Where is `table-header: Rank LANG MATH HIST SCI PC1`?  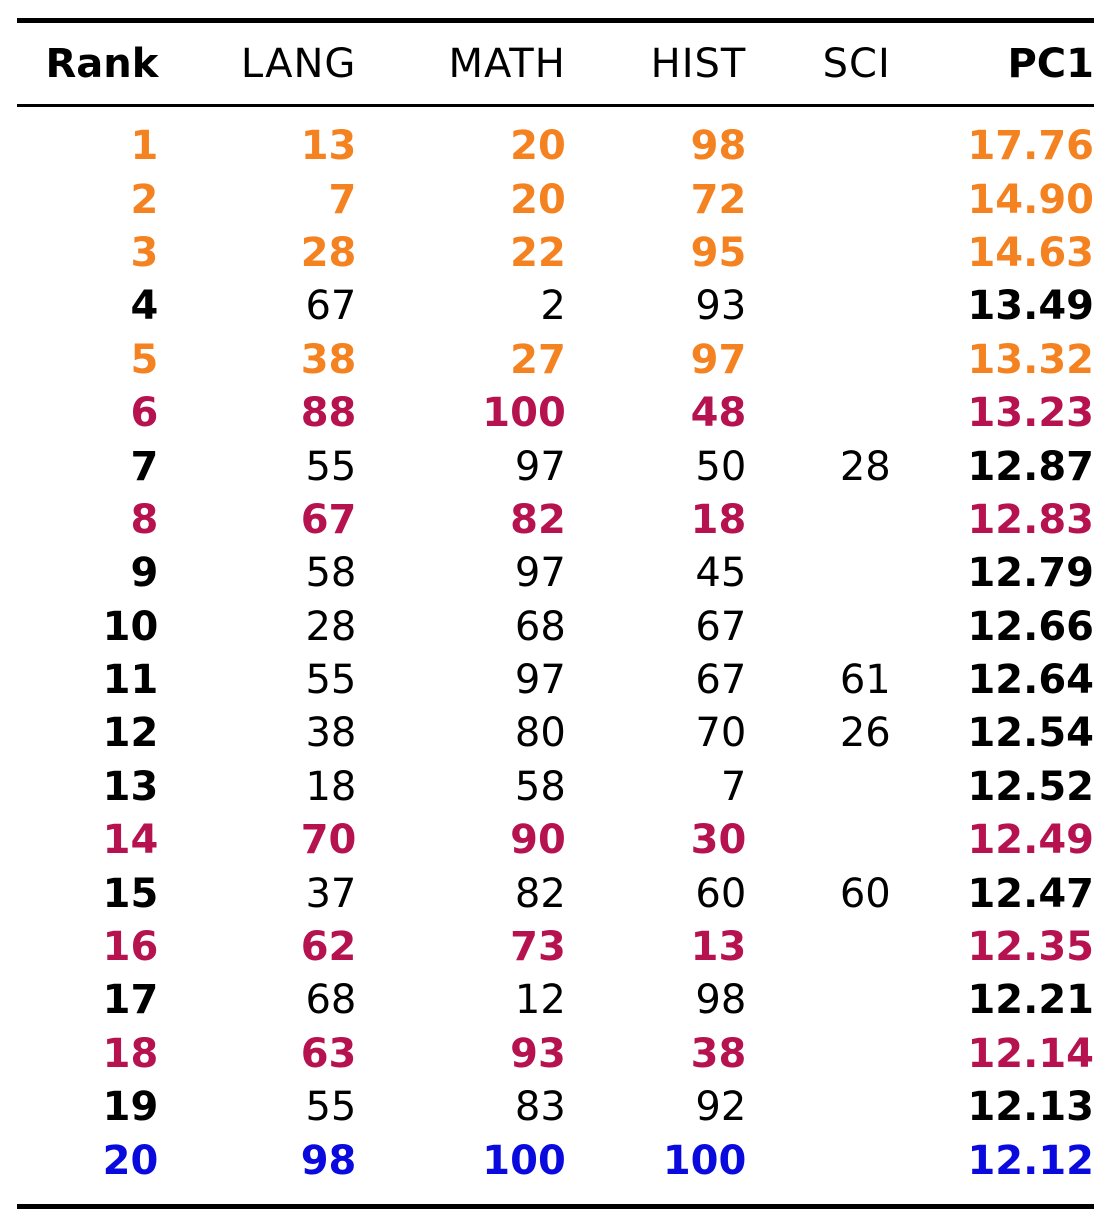
table-header: Rank LANG MATH HIST SCI PC1 is located at coordinates (555, 63).